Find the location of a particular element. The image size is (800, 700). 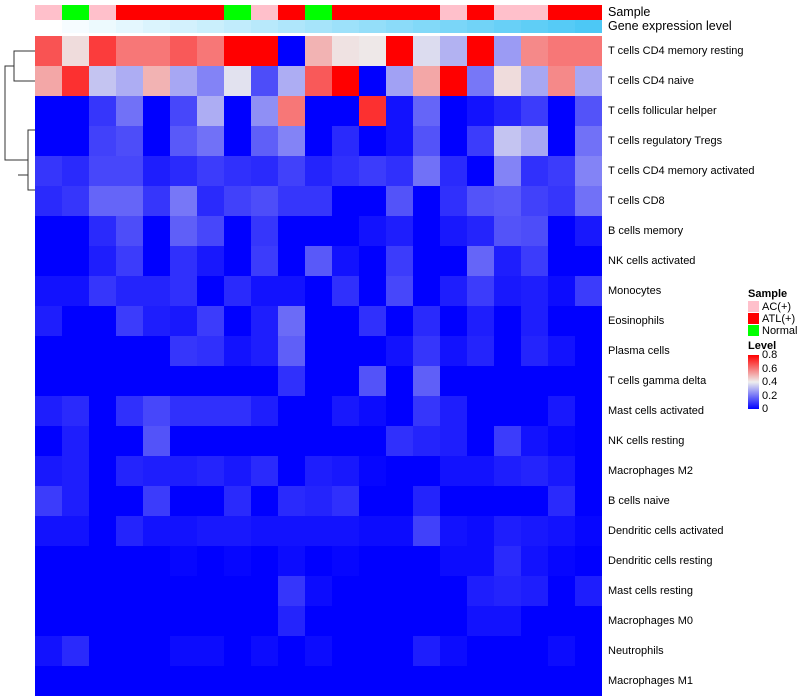

row-label: NK cells resting is located at coordinates (646, 441).